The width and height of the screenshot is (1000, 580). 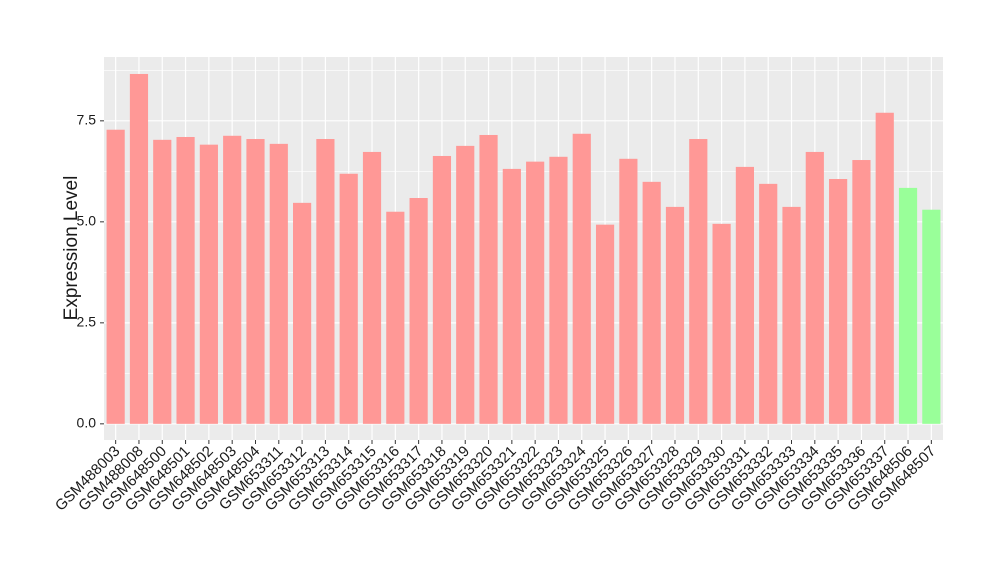 What do you see at coordinates (87, 221) in the screenshot?
I see `y-tick-label: 5.0` at bounding box center [87, 221].